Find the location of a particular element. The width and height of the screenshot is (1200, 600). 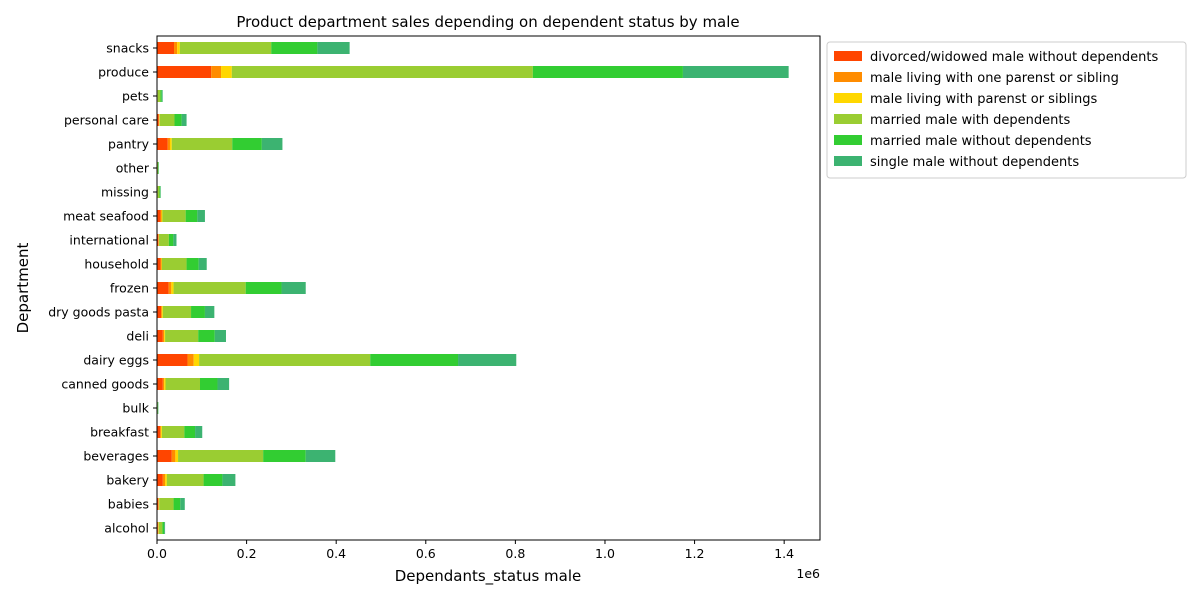

y-tick-label: pantry is located at coordinates (129, 144).